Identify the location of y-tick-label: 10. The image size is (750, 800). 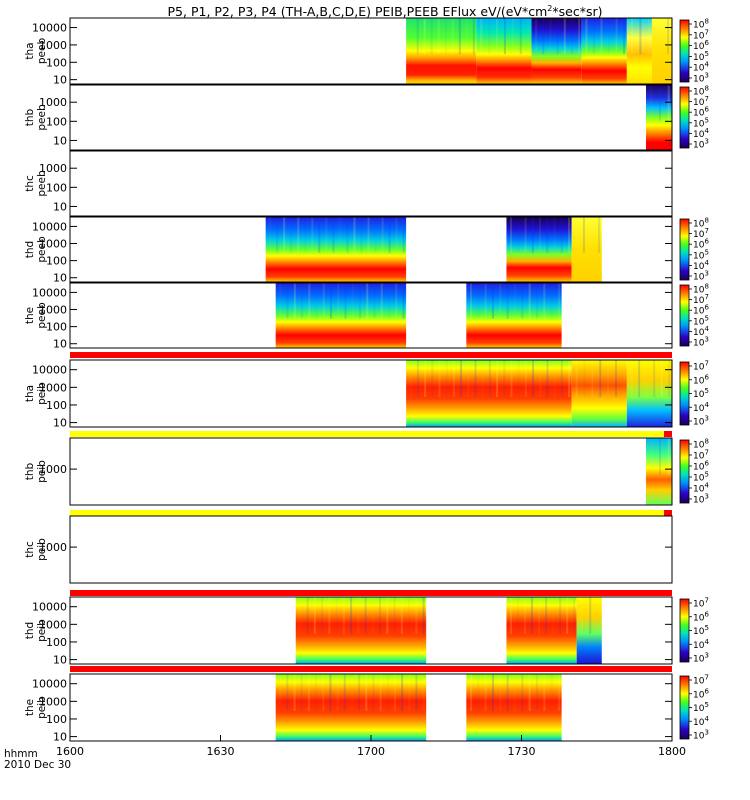
(60, 344).